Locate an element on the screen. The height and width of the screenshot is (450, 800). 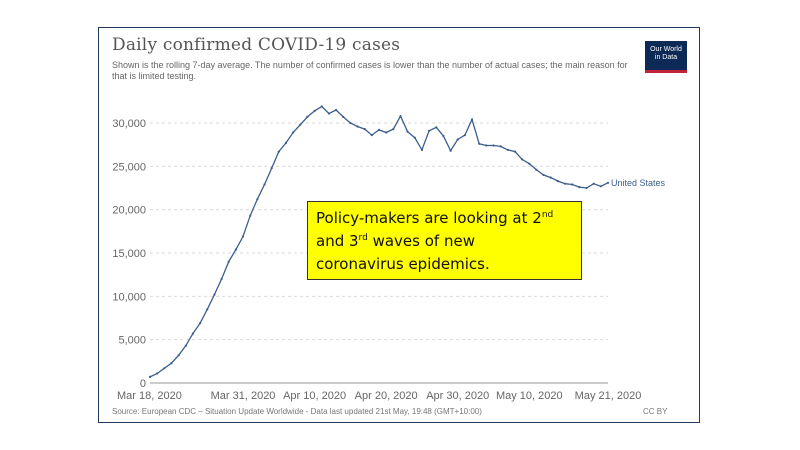
logo-line-1: Our World is located at coordinates (666, 49).